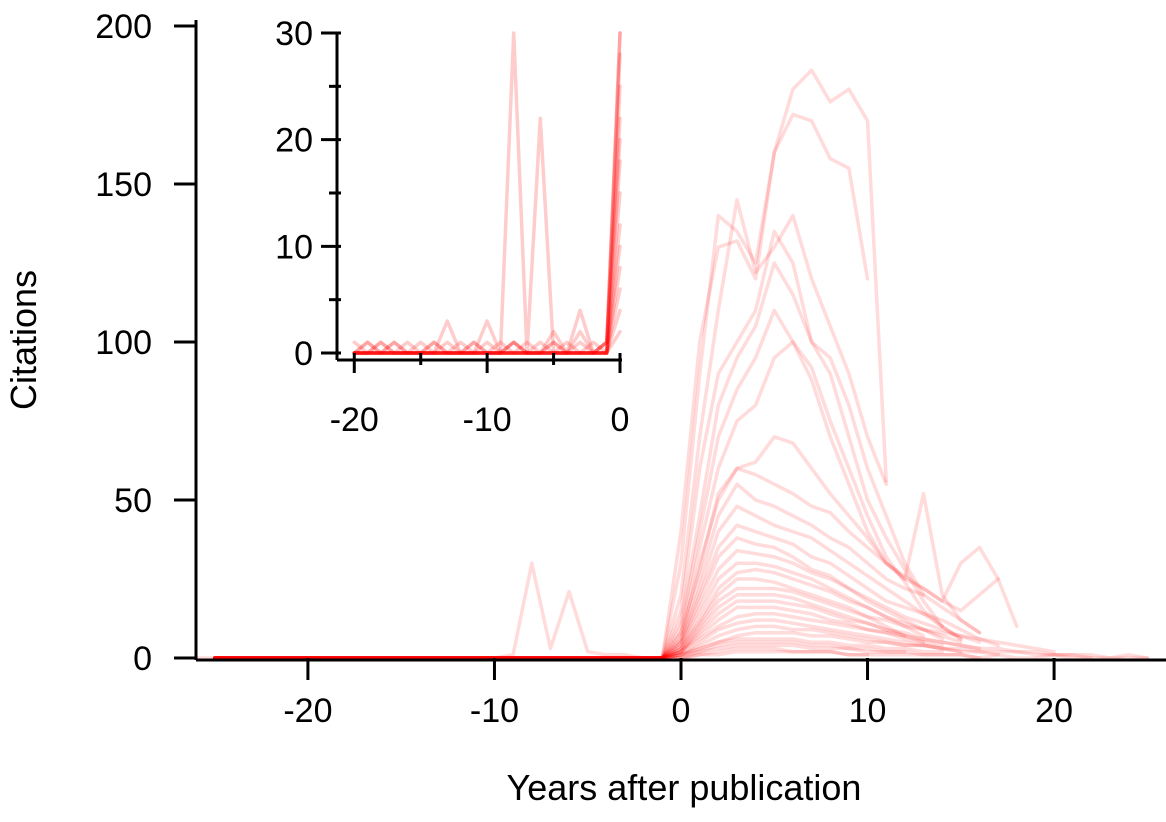  Describe the element at coordinates (620, 420) in the screenshot. I see `inset-x-tick-label: 0` at that location.